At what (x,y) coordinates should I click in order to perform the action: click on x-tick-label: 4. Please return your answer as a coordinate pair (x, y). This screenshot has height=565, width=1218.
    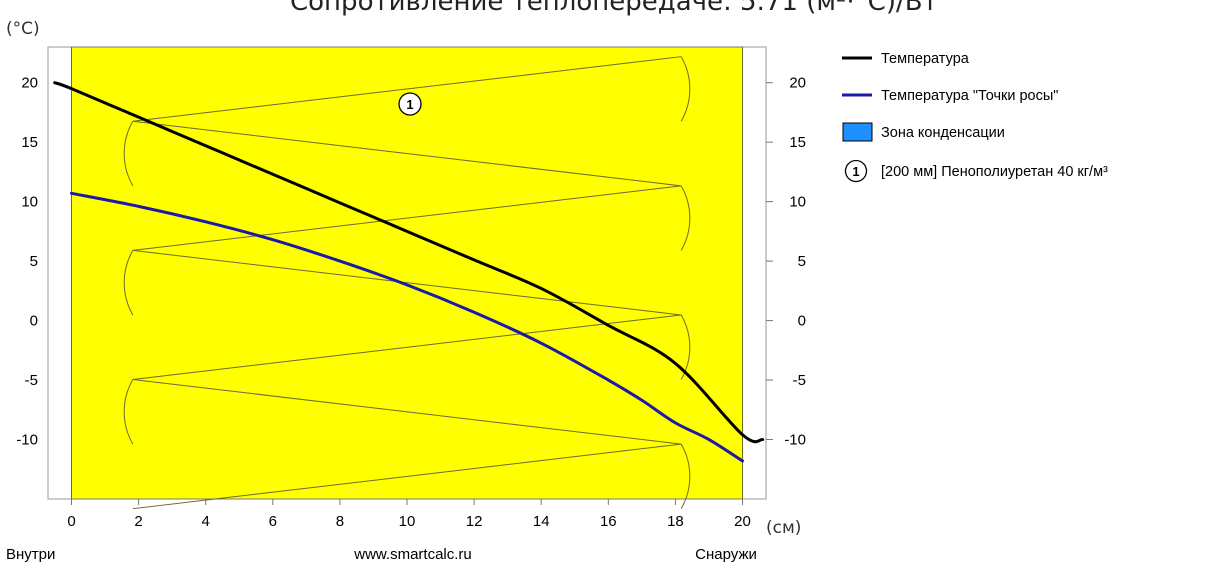
    Looking at the image, I should click on (206, 521).